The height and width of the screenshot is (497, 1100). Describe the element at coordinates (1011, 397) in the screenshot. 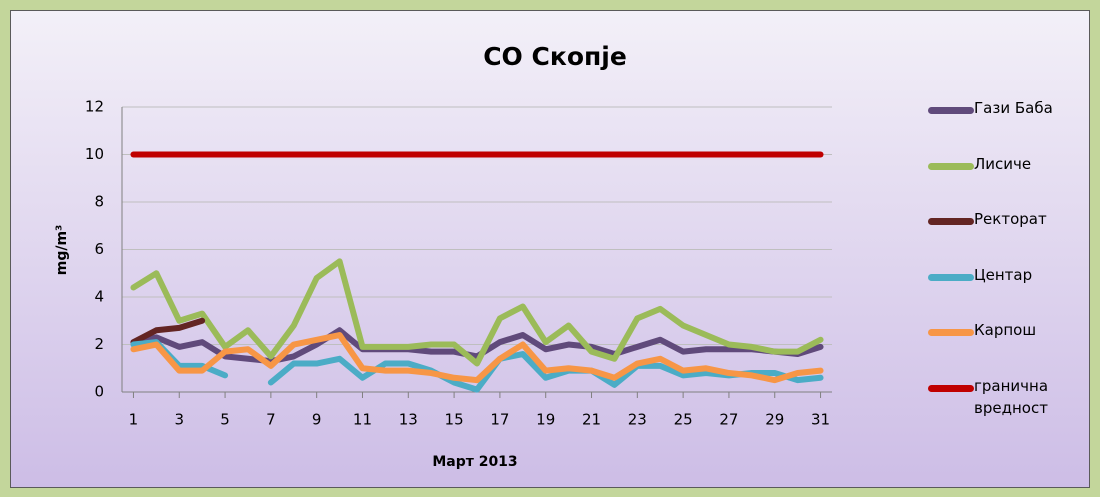

I see `legend-label: гранична вредност` at that location.